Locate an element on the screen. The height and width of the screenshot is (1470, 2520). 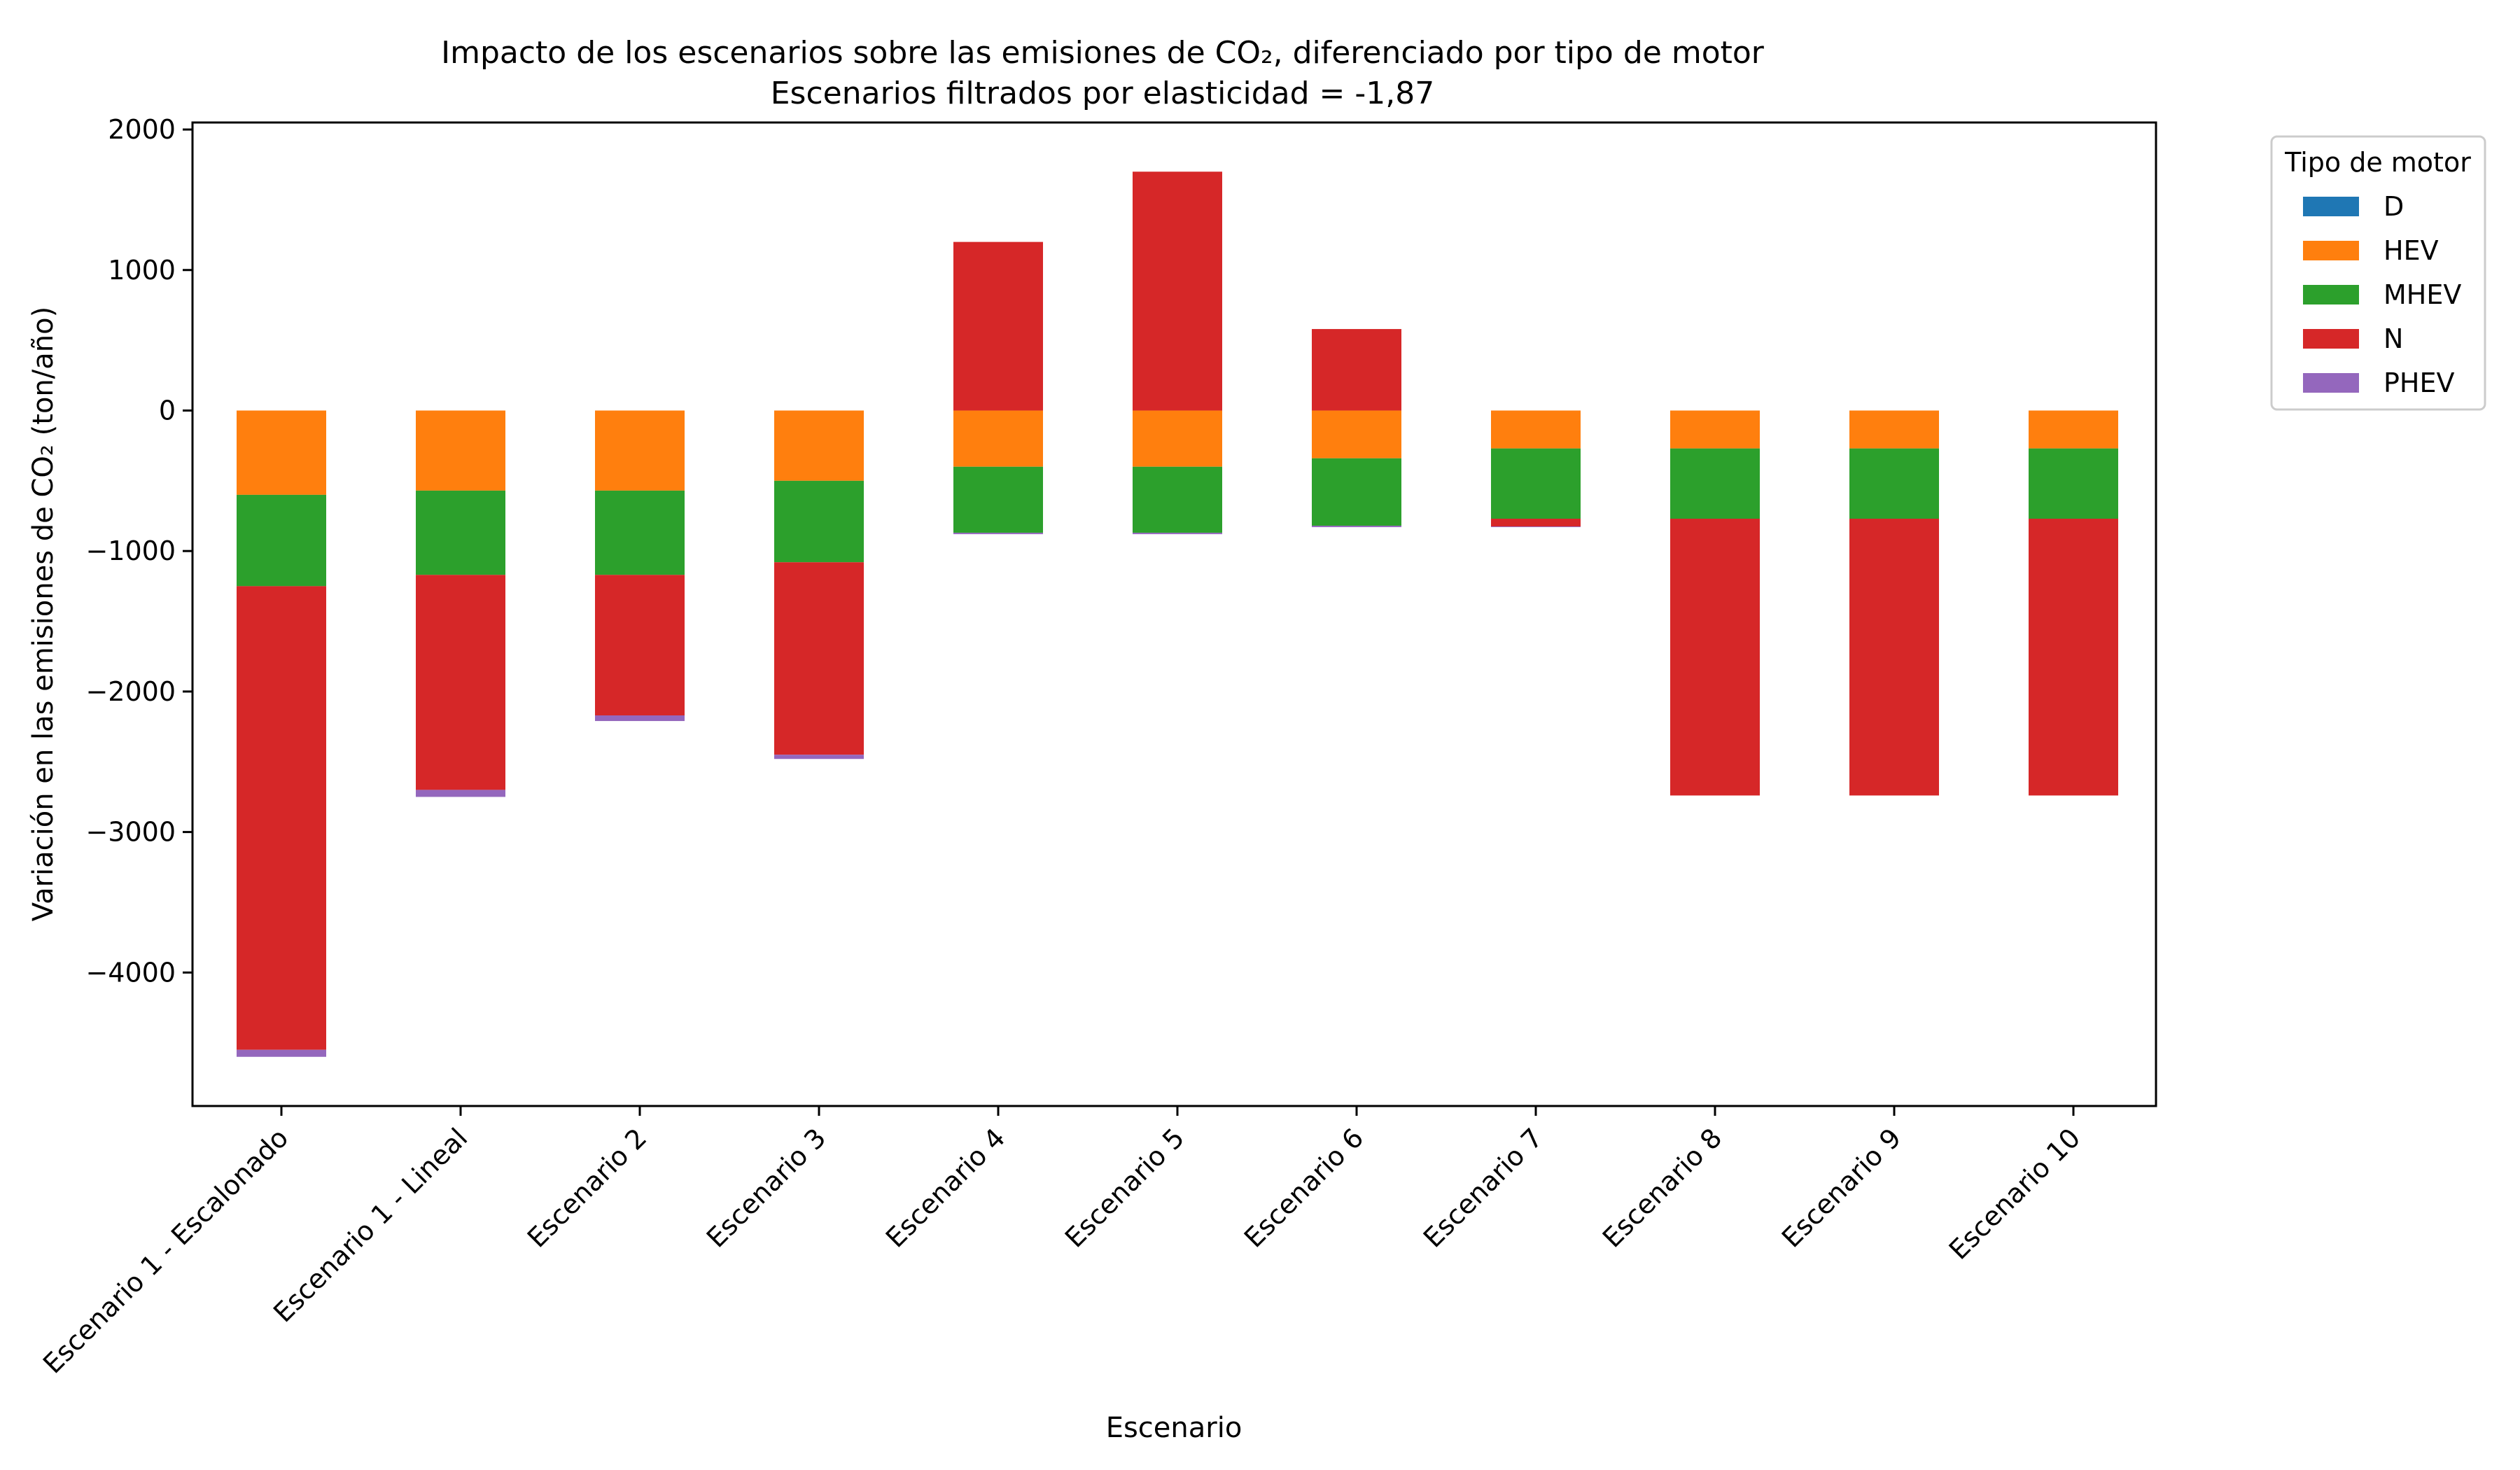
x-tick-label: Escenario 7 is located at coordinates (1483, 1187).